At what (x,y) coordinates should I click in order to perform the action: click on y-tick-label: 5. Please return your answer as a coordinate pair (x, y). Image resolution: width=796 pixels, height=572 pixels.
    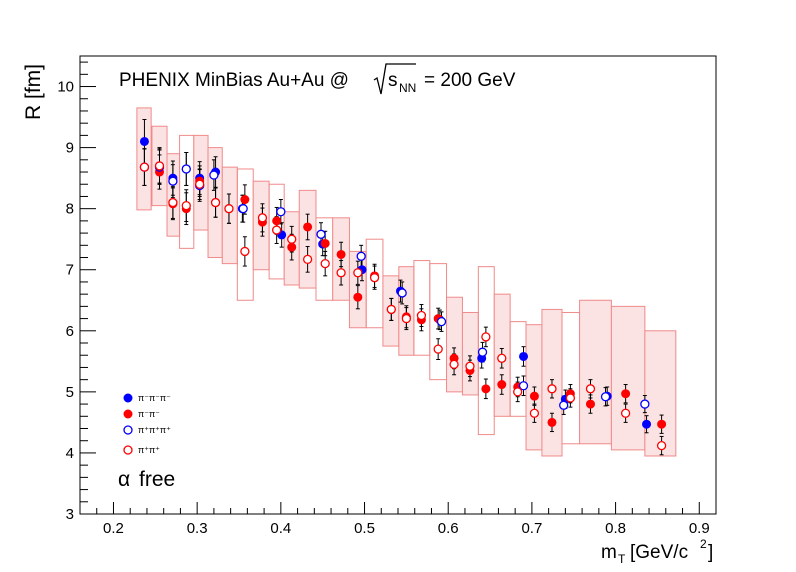
    Looking at the image, I should click on (70, 392).